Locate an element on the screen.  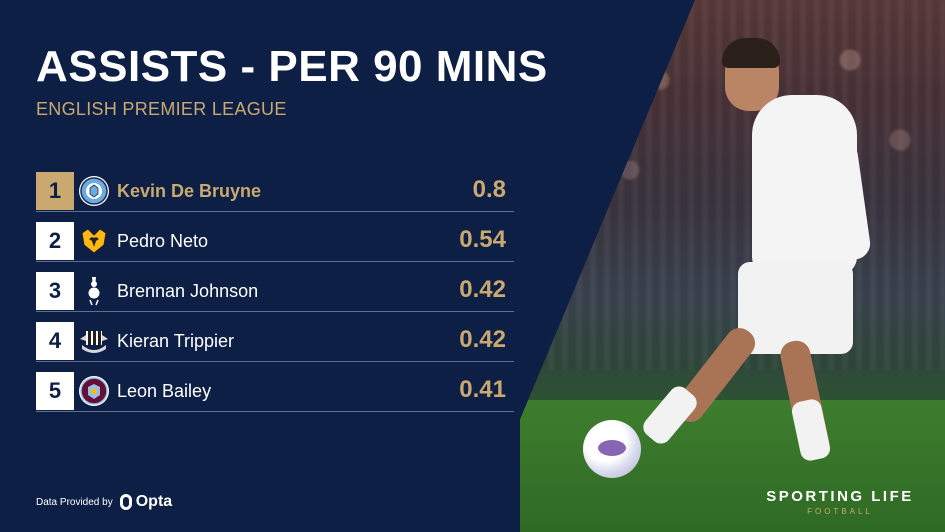
player-name: Kieran Trippier is located at coordinates (176, 341).